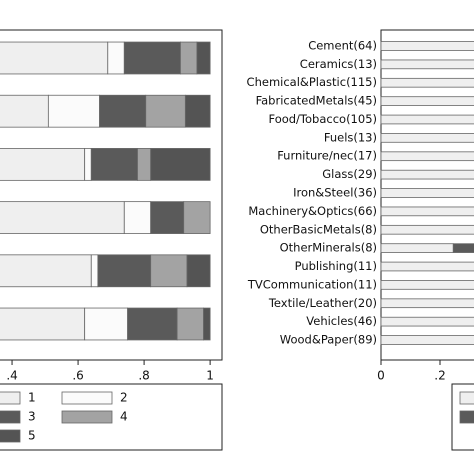  Describe the element at coordinates (312, 284) in the screenshot. I see `y-tick-label: TVCommunication(11)` at that location.